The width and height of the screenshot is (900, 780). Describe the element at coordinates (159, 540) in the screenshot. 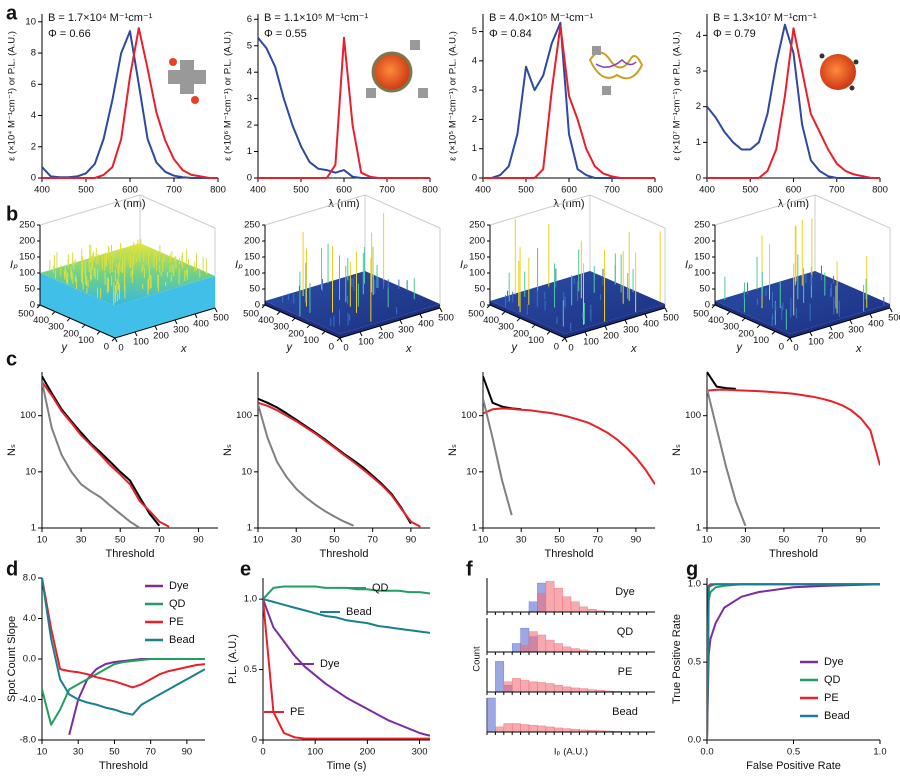

I see `x-tick-label: 70` at that location.